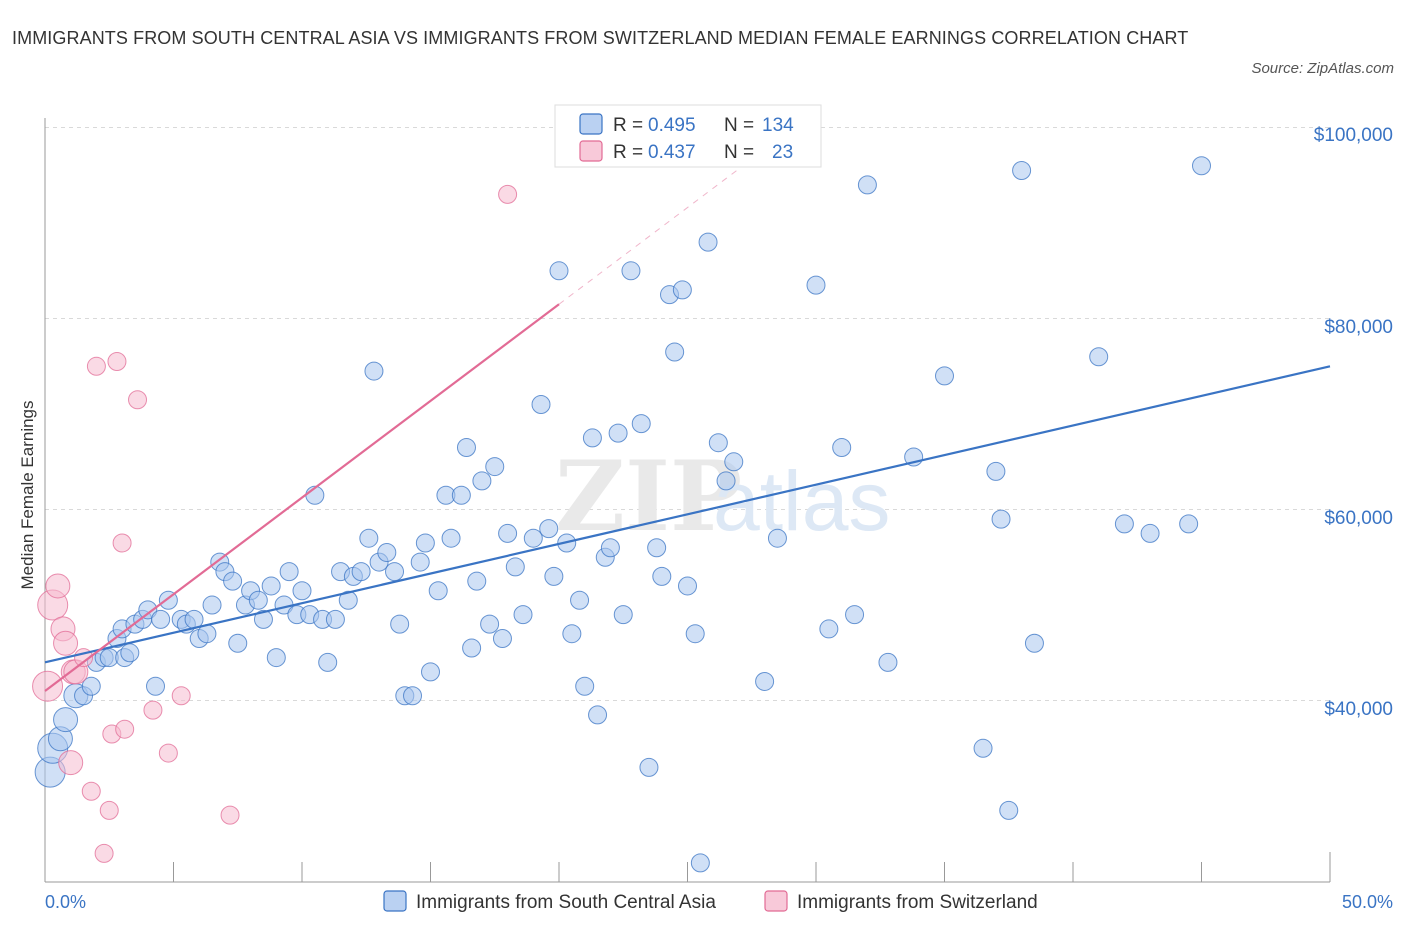  Describe the element at coordinates (1358, 709) in the screenshot. I see `y-tick-label-40000: $40,000` at that location.